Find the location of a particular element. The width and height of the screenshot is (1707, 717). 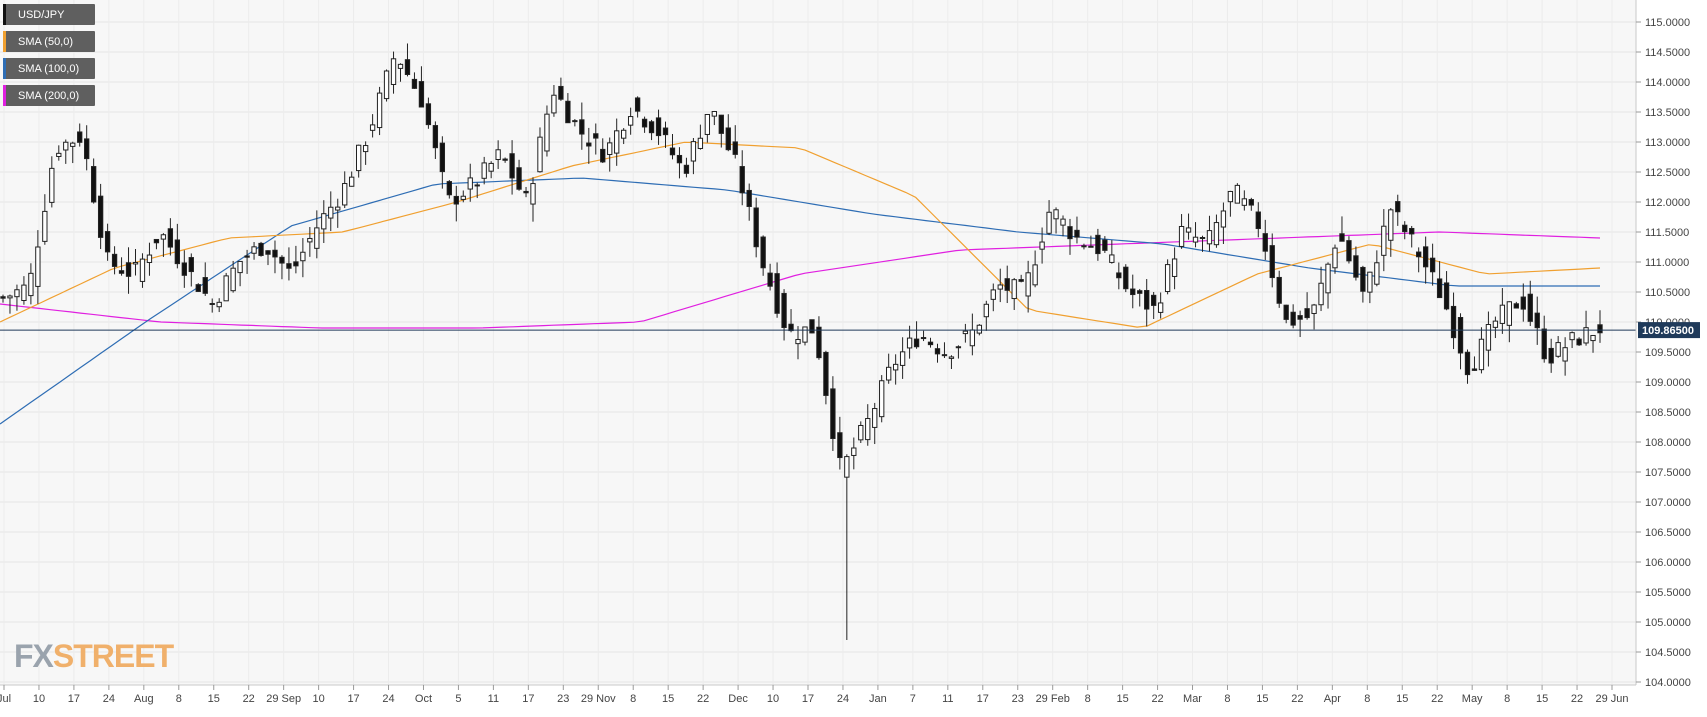

fxstreet-logo: FXSTREET is located at coordinates (94, 656).